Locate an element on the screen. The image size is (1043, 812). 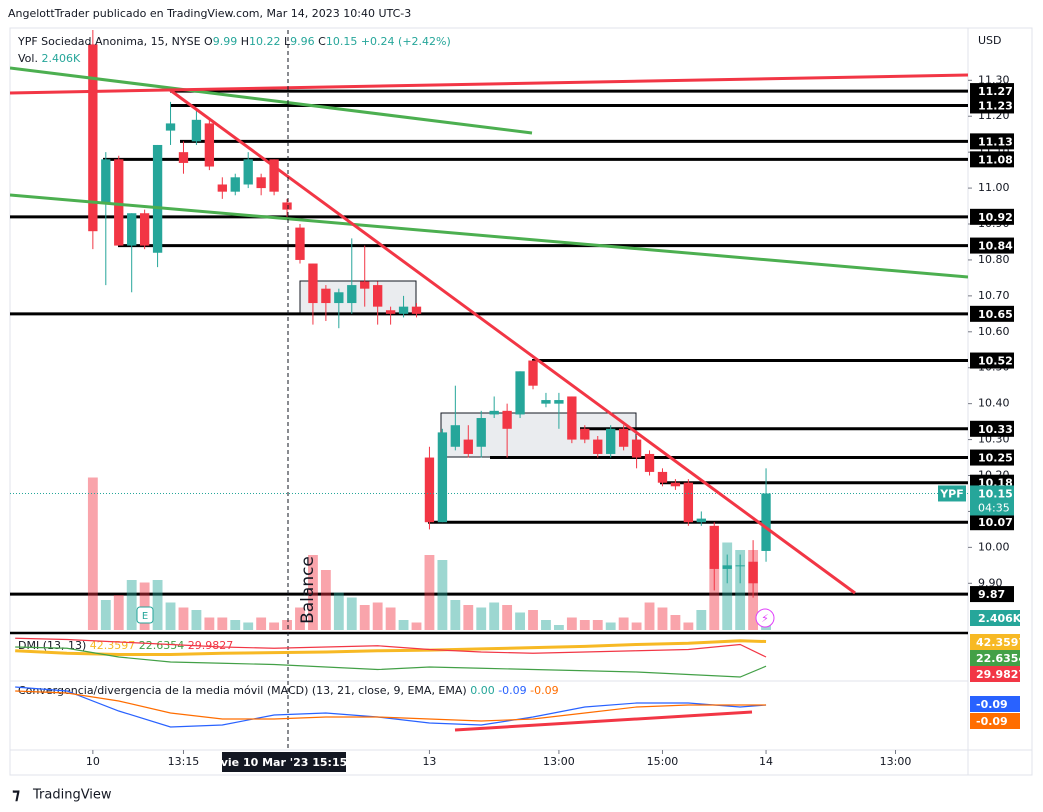
legend-key: H is located at coordinates (245, 41).